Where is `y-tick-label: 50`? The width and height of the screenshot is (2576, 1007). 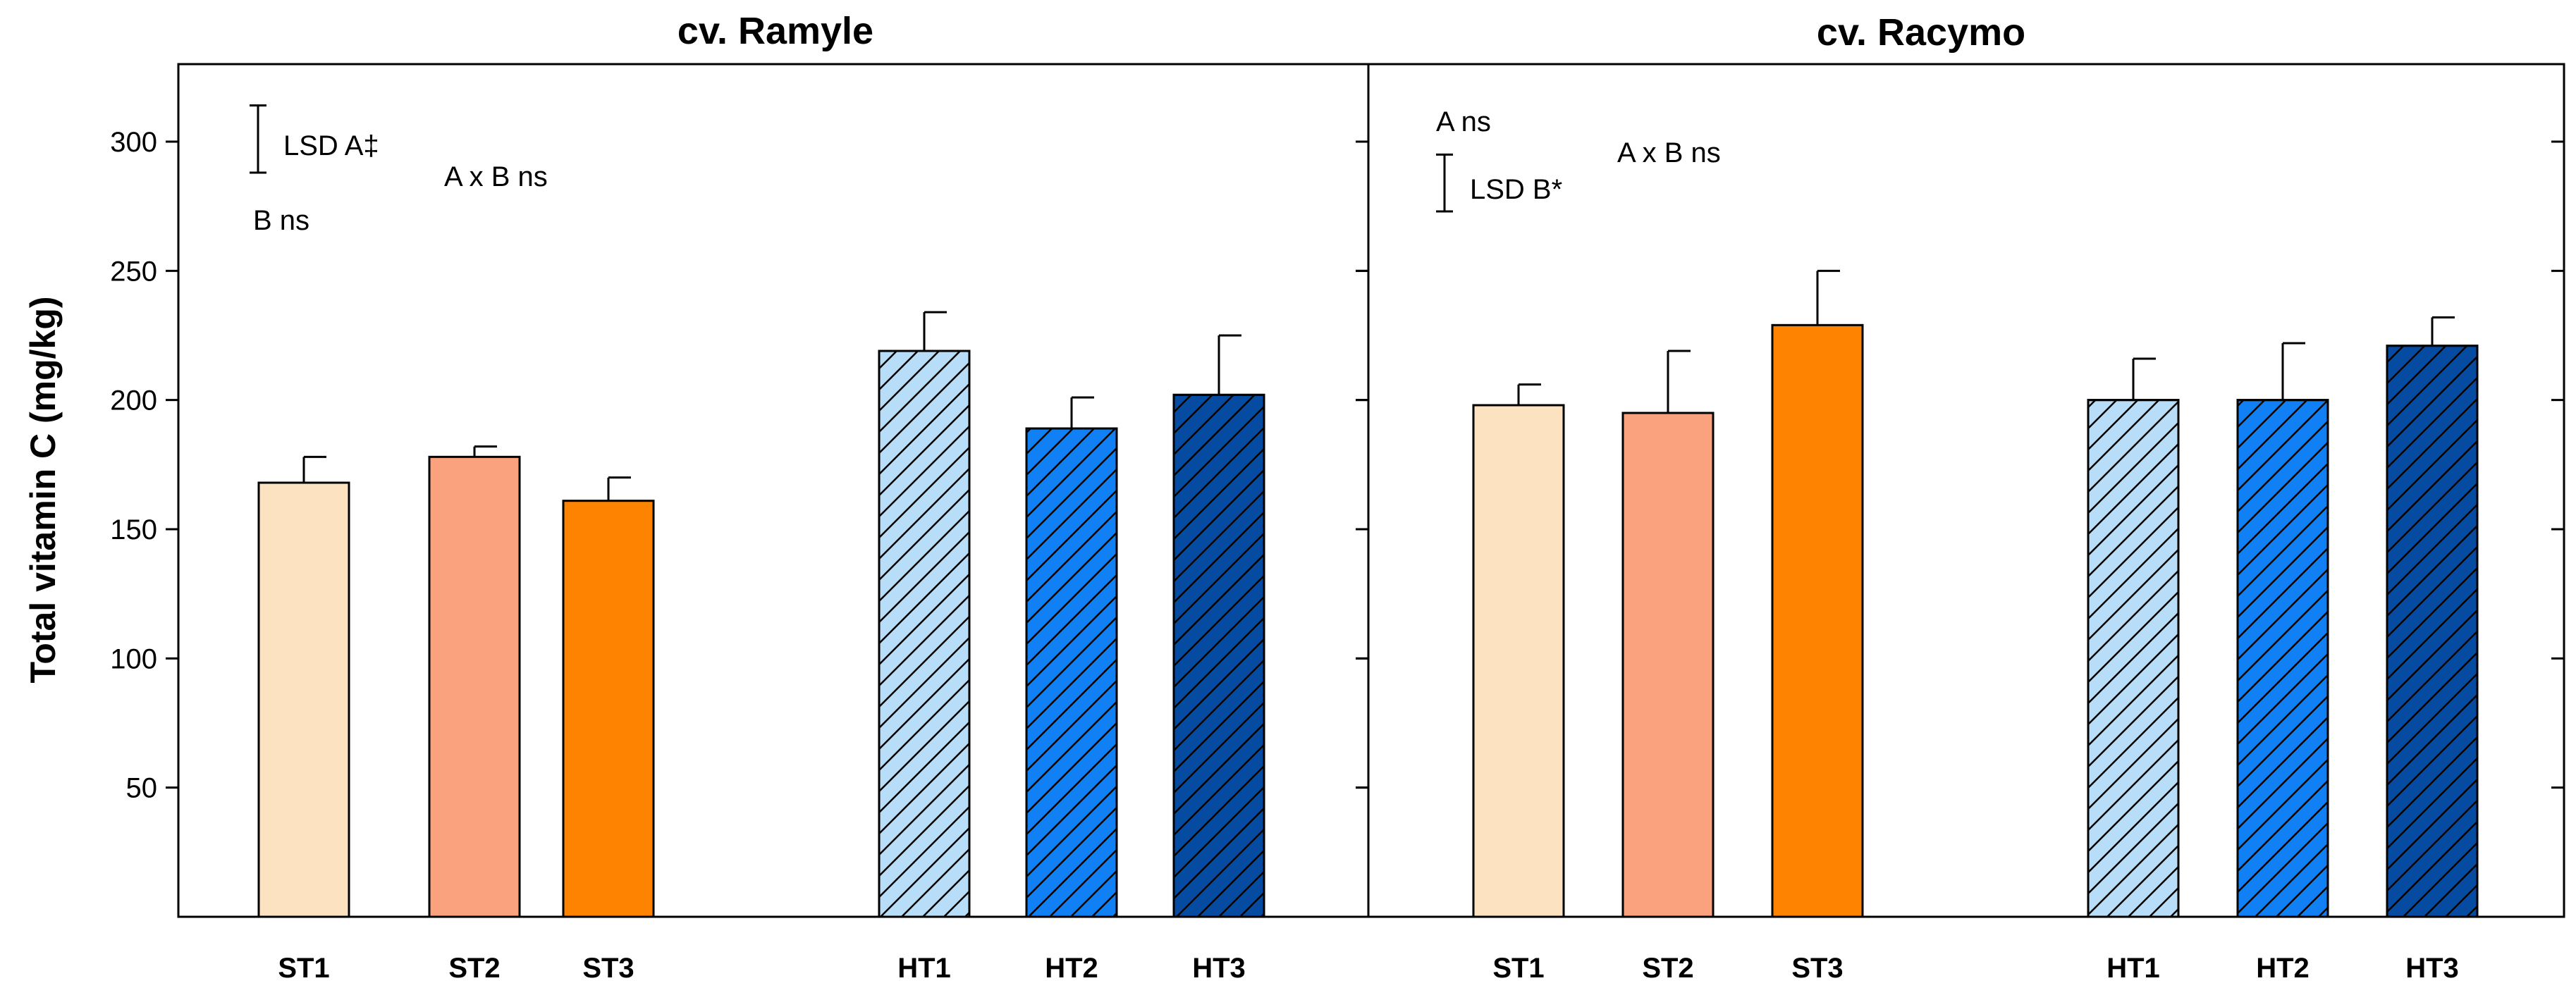 y-tick-label: 50 is located at coordinates (142, 788).